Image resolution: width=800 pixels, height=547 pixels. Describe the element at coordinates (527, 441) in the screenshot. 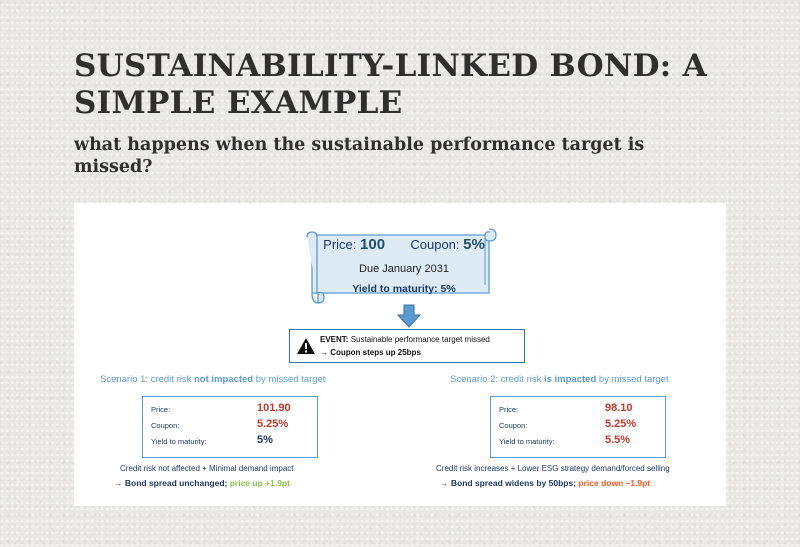

I see `scenario2-ytm-label: Yield to maturity:` at that location.